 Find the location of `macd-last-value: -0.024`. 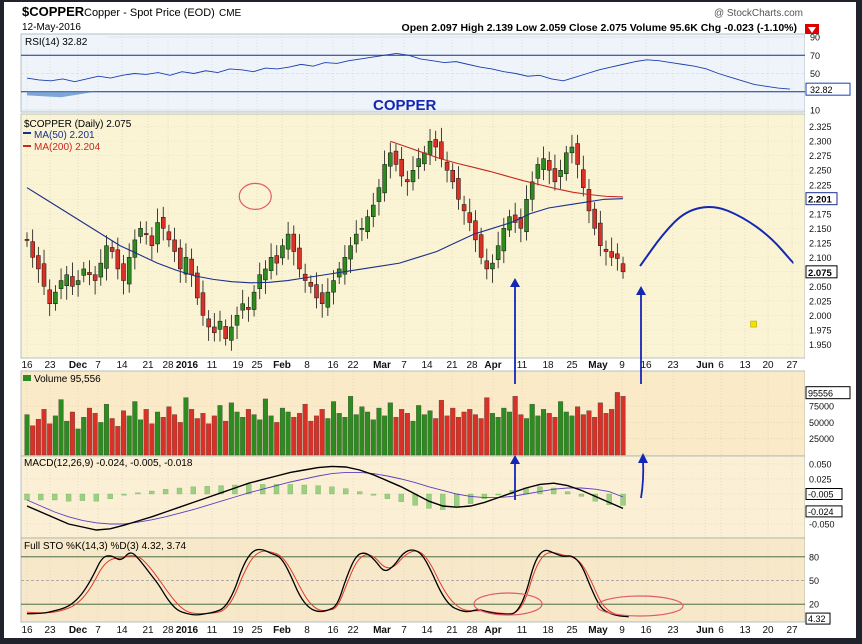

macd-last-value: -0.024 is located at coordinates (821, 512).